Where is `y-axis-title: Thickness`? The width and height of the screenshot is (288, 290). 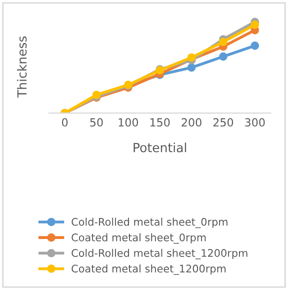 y-axis-title: Thickness is located at coordinates (21, 67).